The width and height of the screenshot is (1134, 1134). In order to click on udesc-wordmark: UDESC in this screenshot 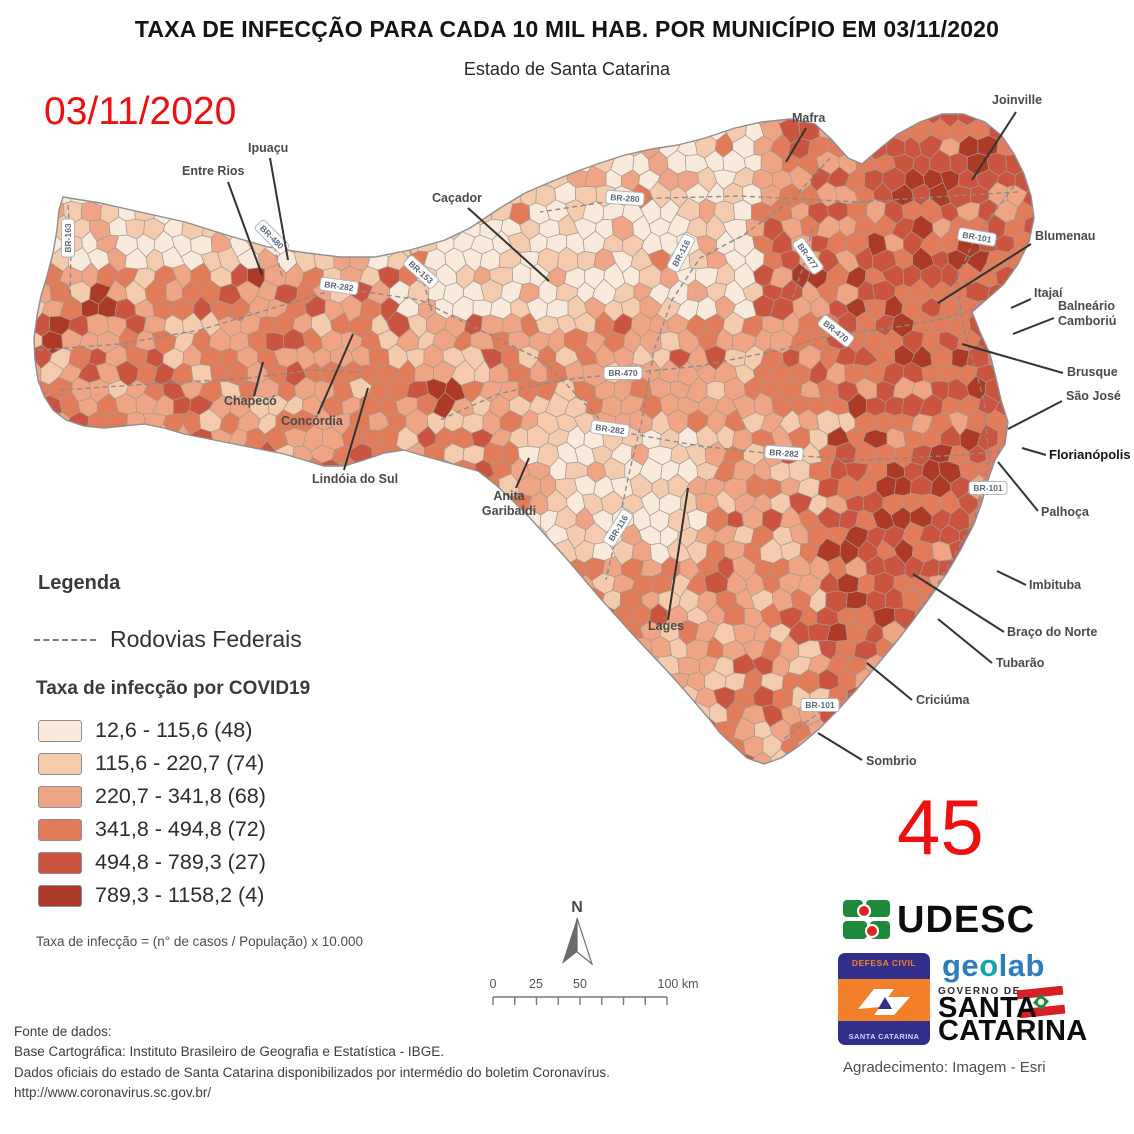, I will do `click(966, 919)`.